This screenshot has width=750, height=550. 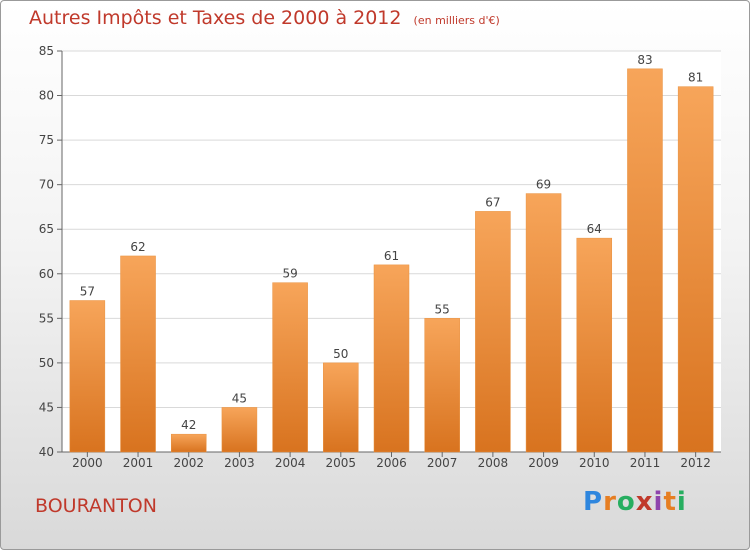 I want to click on bar-2007, so click(x=442, y=385).